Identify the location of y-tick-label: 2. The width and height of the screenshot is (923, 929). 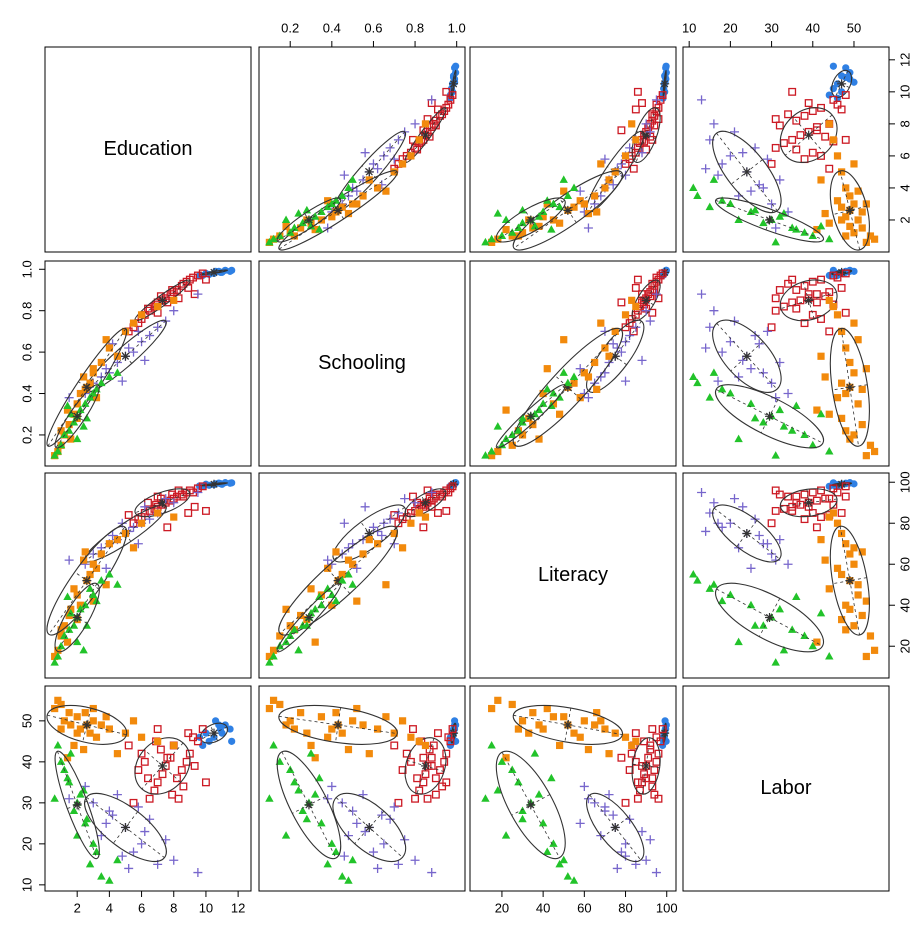
(904, 219).